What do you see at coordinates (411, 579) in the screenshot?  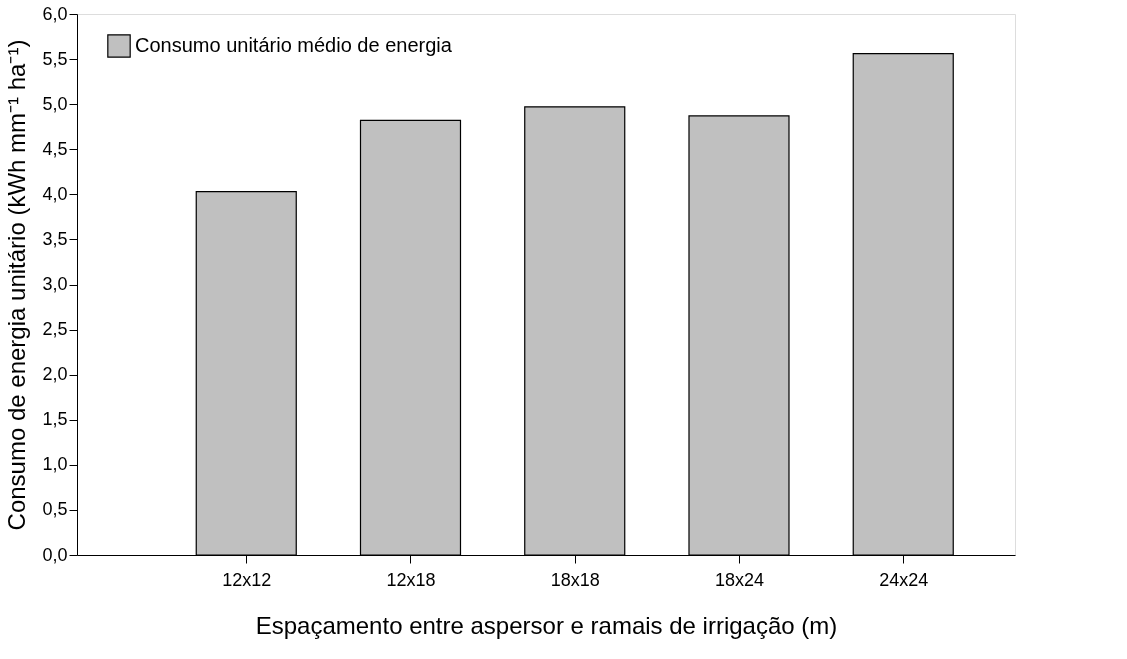 I see `x-tick-label: 12x18` at bounding box center [411, 579].